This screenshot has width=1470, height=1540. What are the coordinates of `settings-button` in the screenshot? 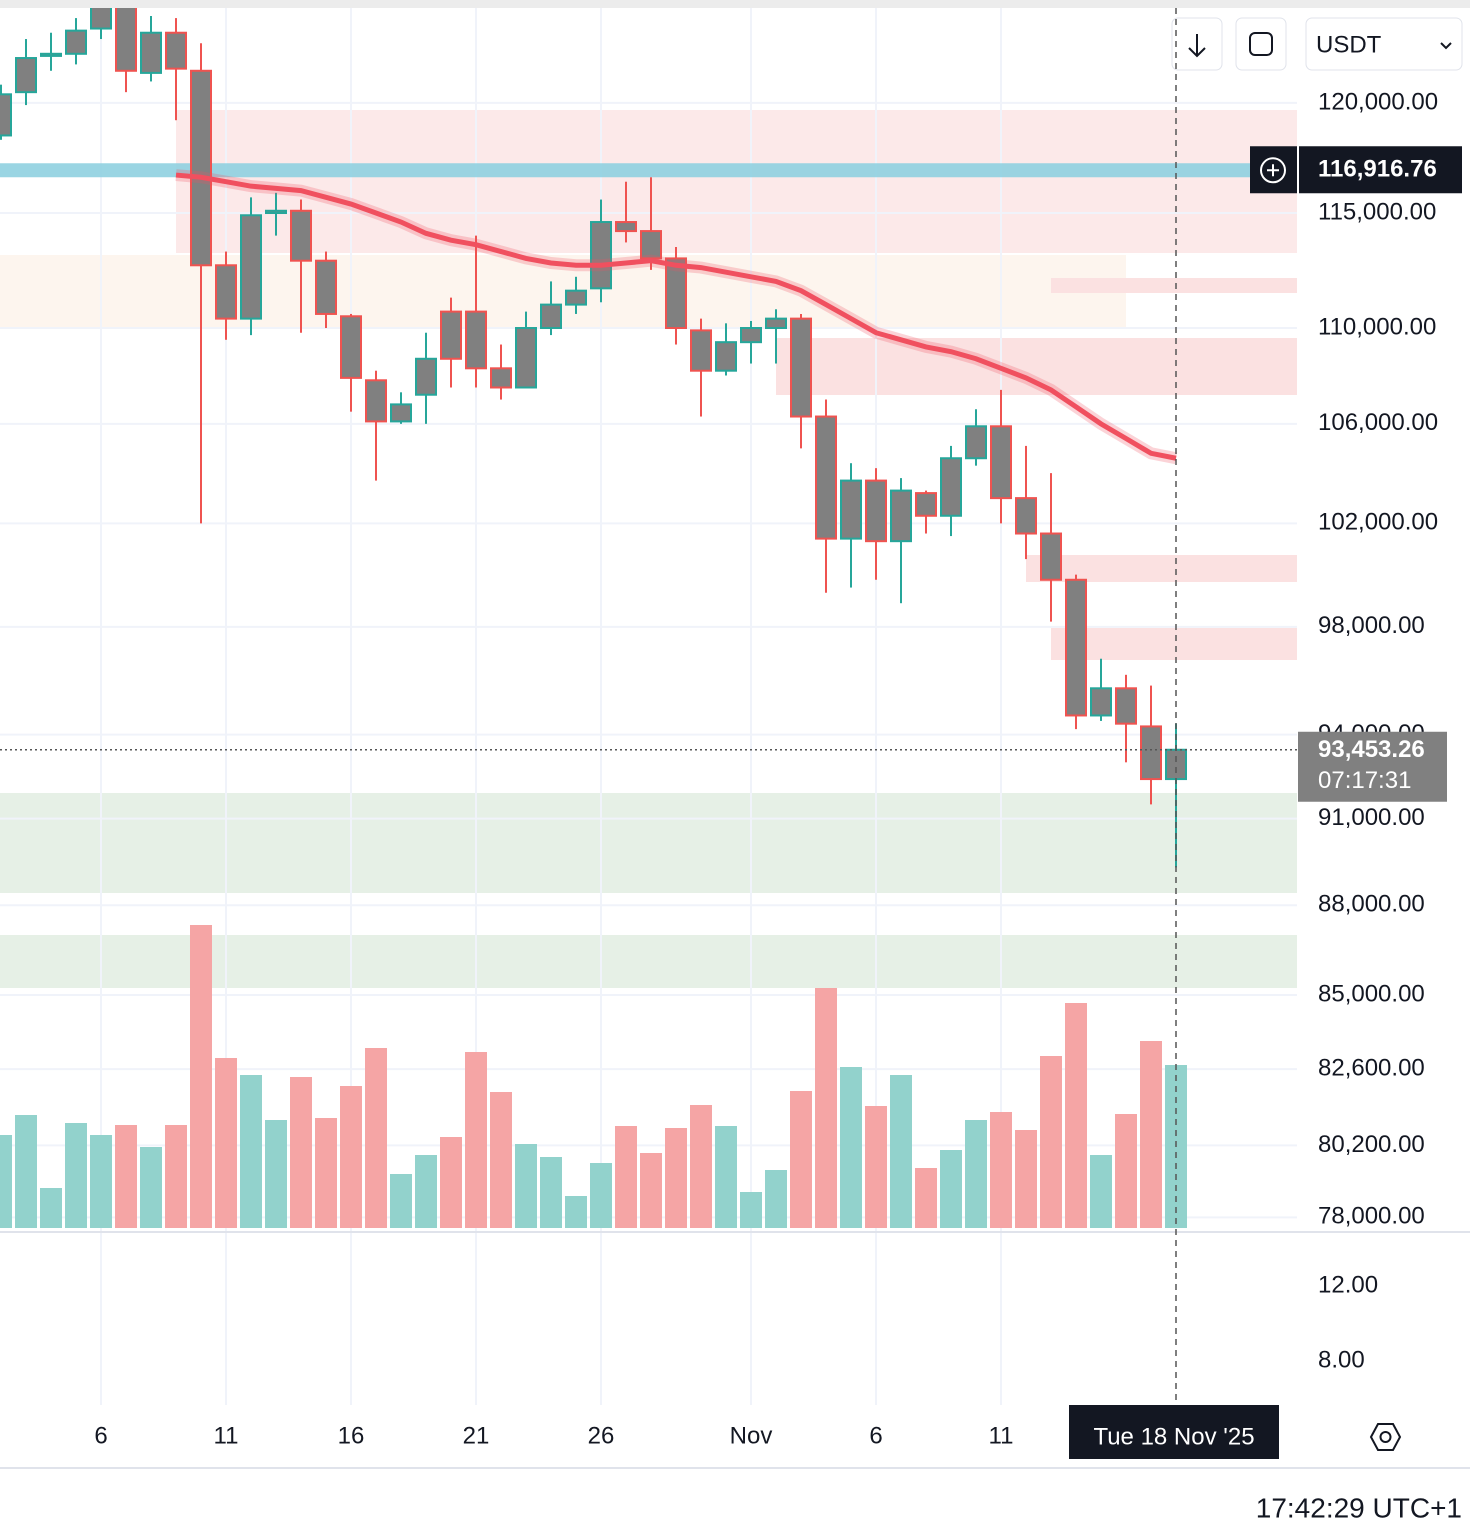 It's located at (1385, 1437).